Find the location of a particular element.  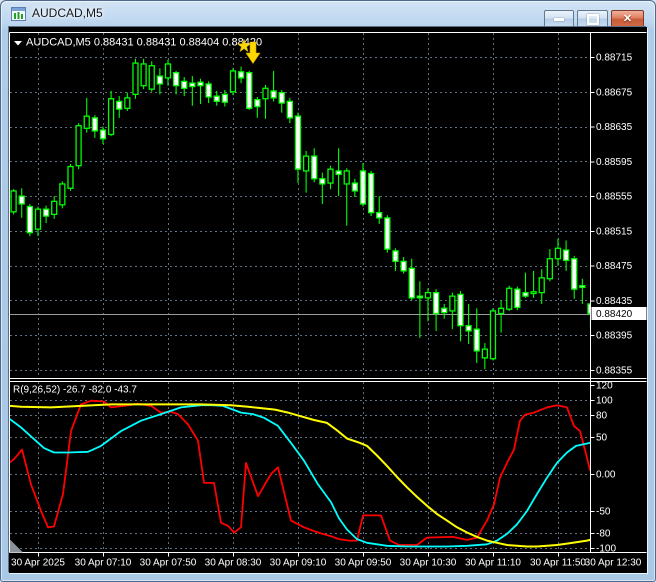

minimize-icon is located at coordinates (559, 19).